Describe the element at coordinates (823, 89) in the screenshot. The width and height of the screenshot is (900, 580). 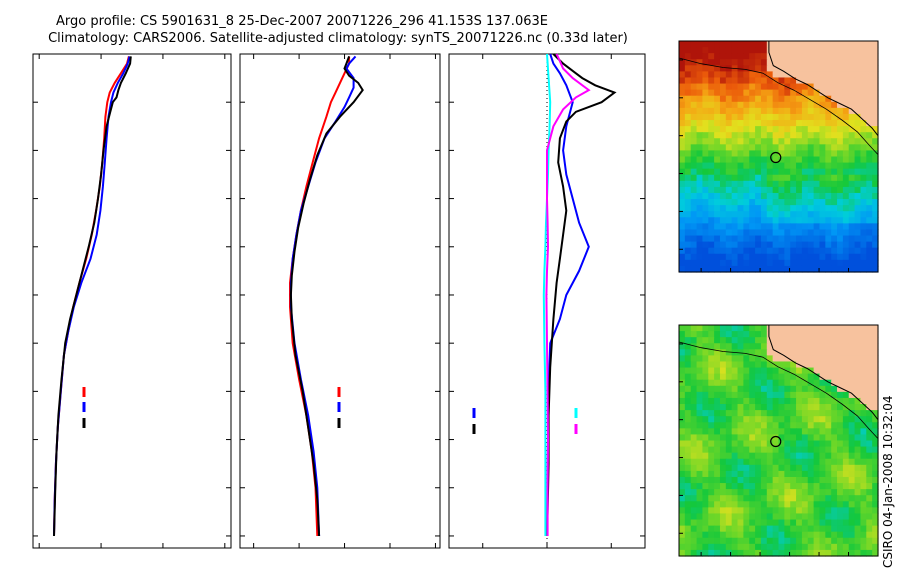
I see `coastline` at that location.